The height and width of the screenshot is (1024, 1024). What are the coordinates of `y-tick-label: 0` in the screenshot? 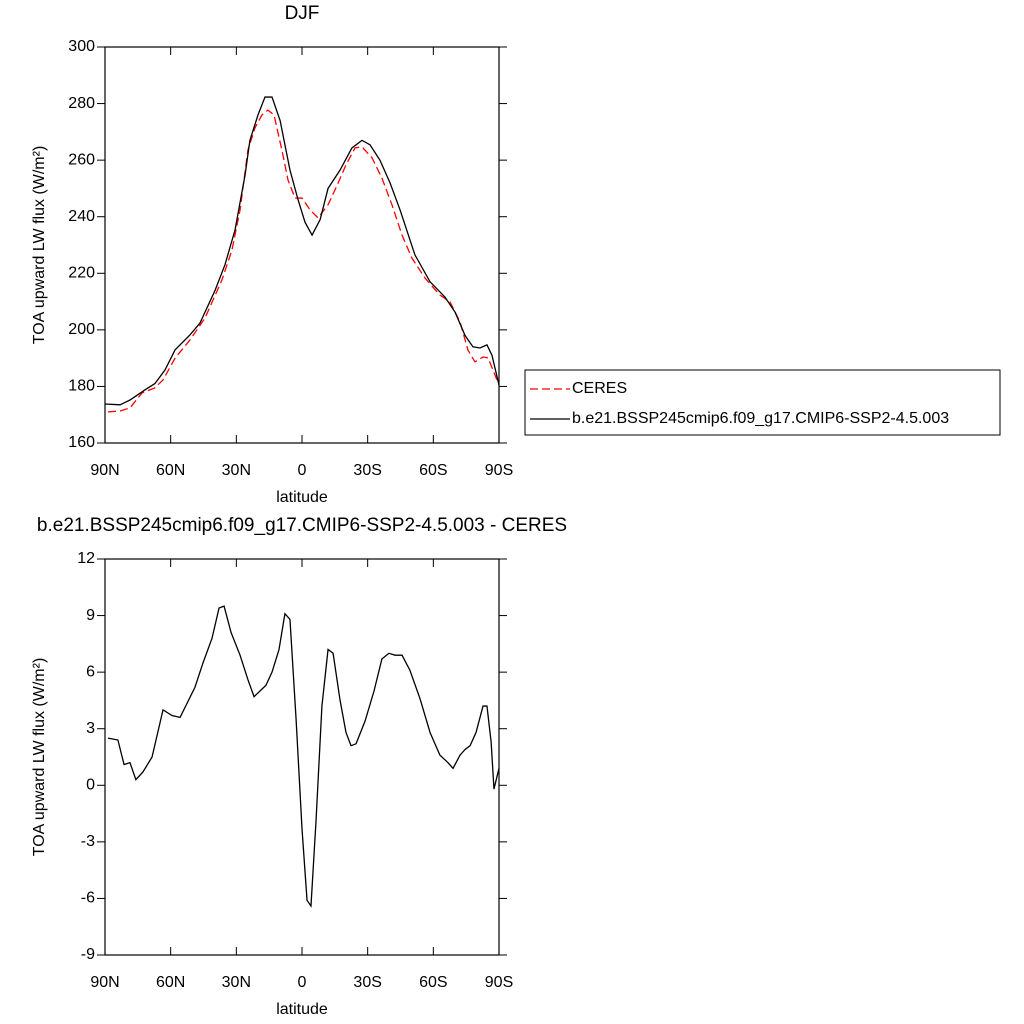 It's located at (90, 785).